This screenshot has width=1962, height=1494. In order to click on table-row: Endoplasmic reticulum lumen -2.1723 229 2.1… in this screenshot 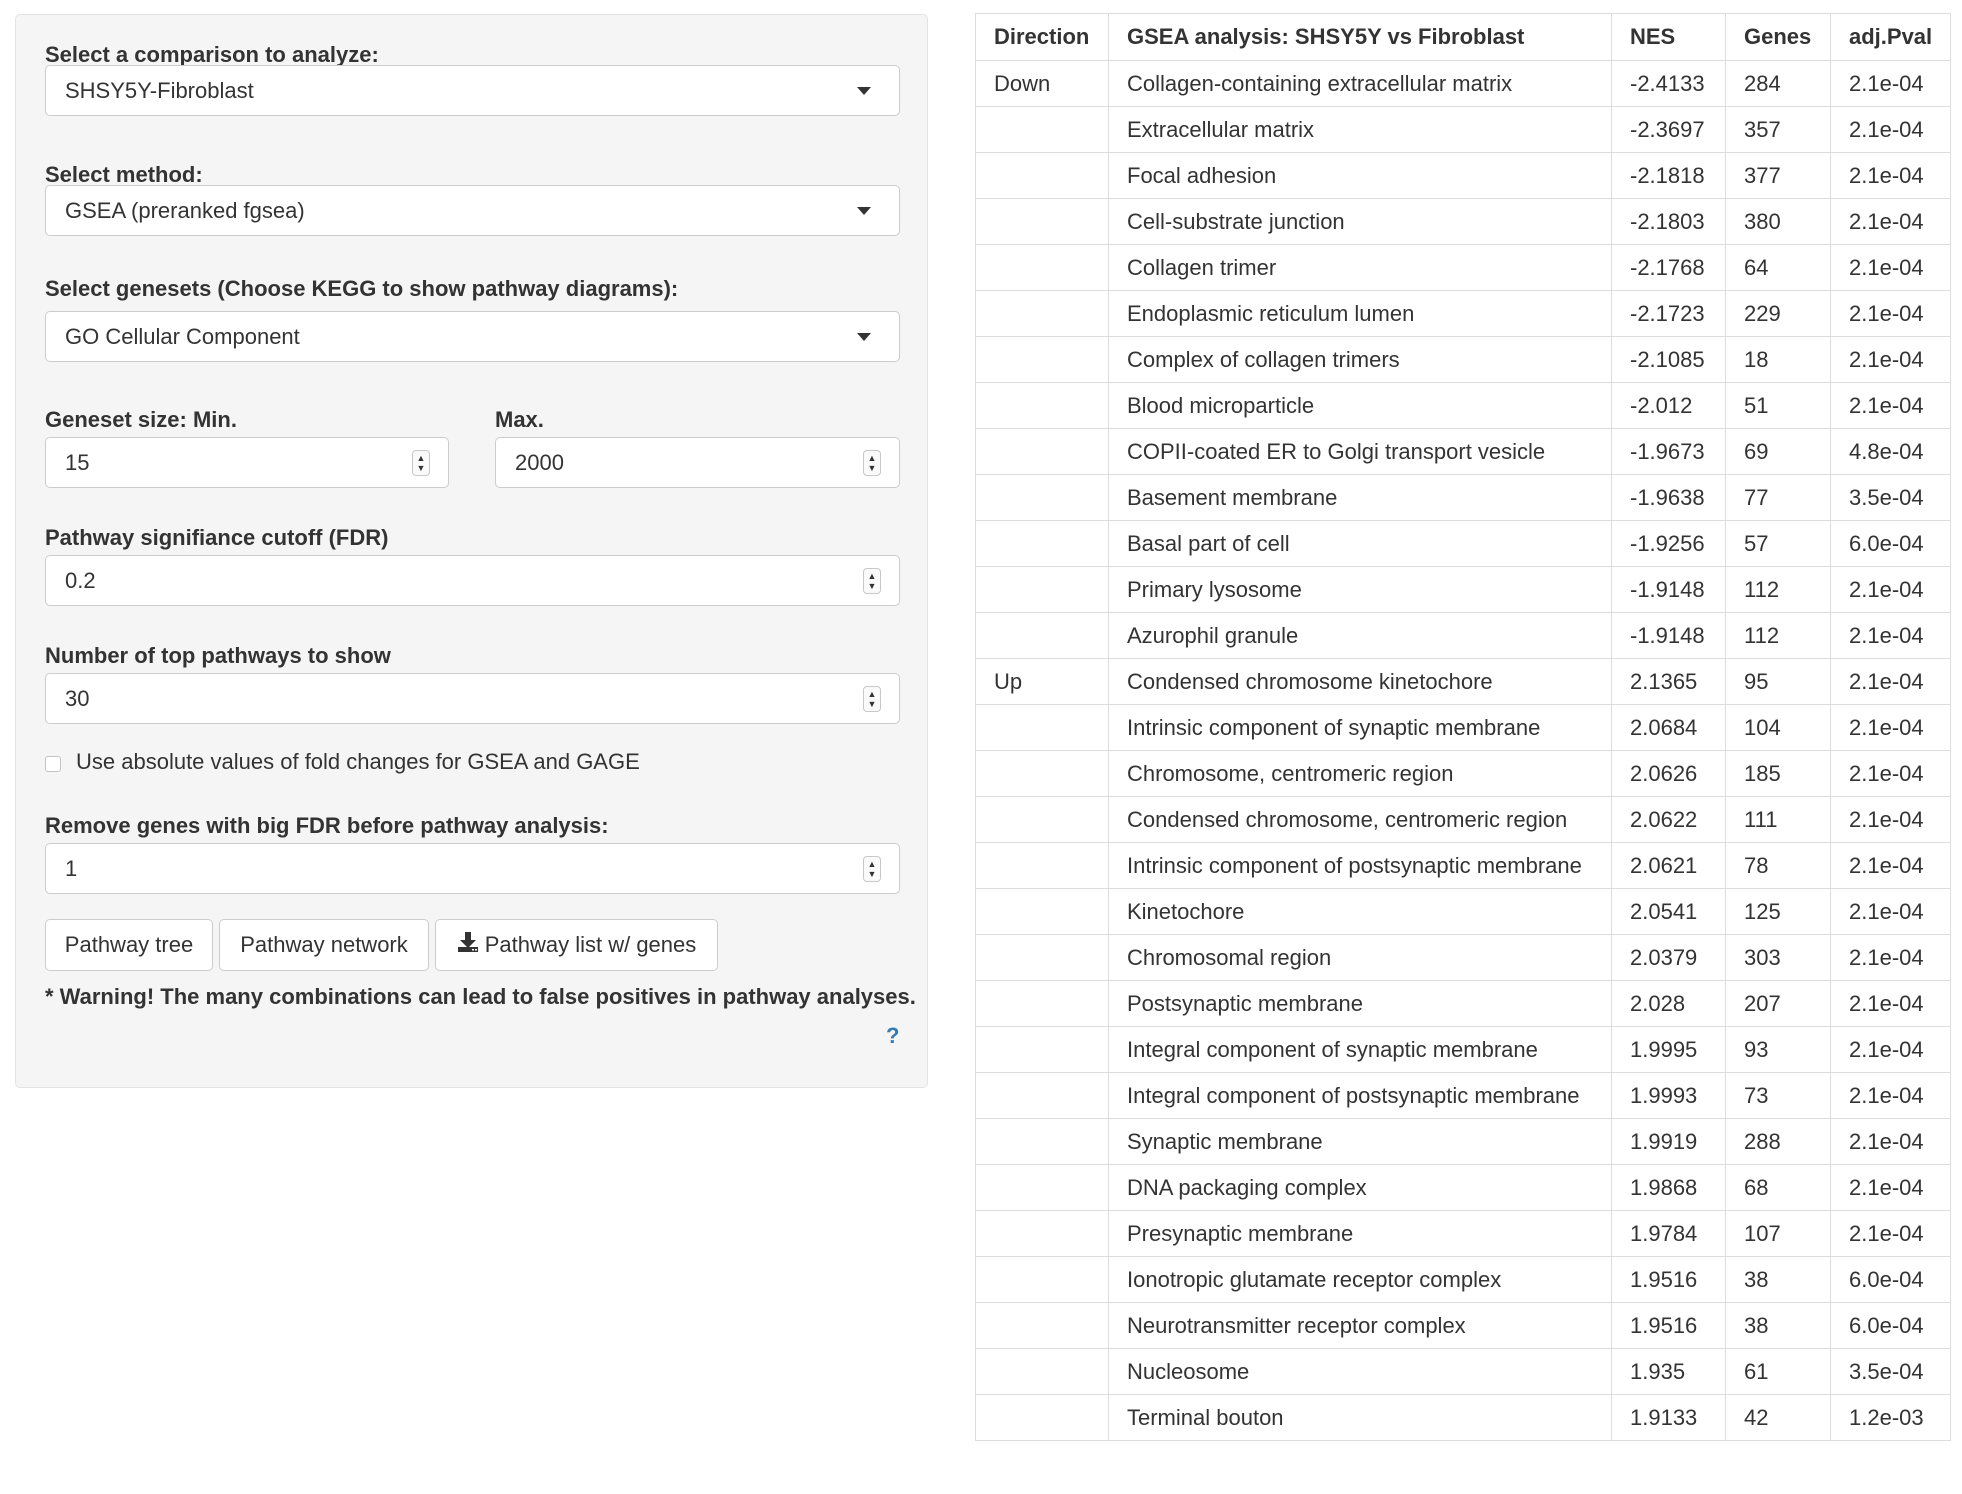, I will do `click(1463, 313)`.